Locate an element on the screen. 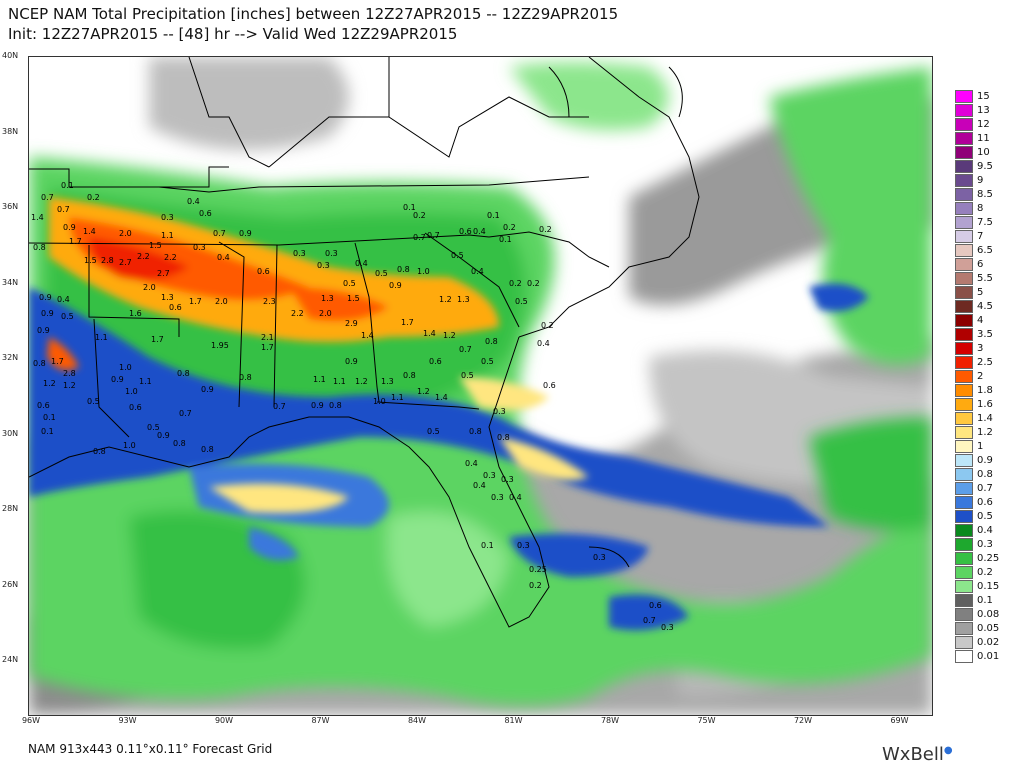  lon-label: 78W is located at coordinates (610, 720).